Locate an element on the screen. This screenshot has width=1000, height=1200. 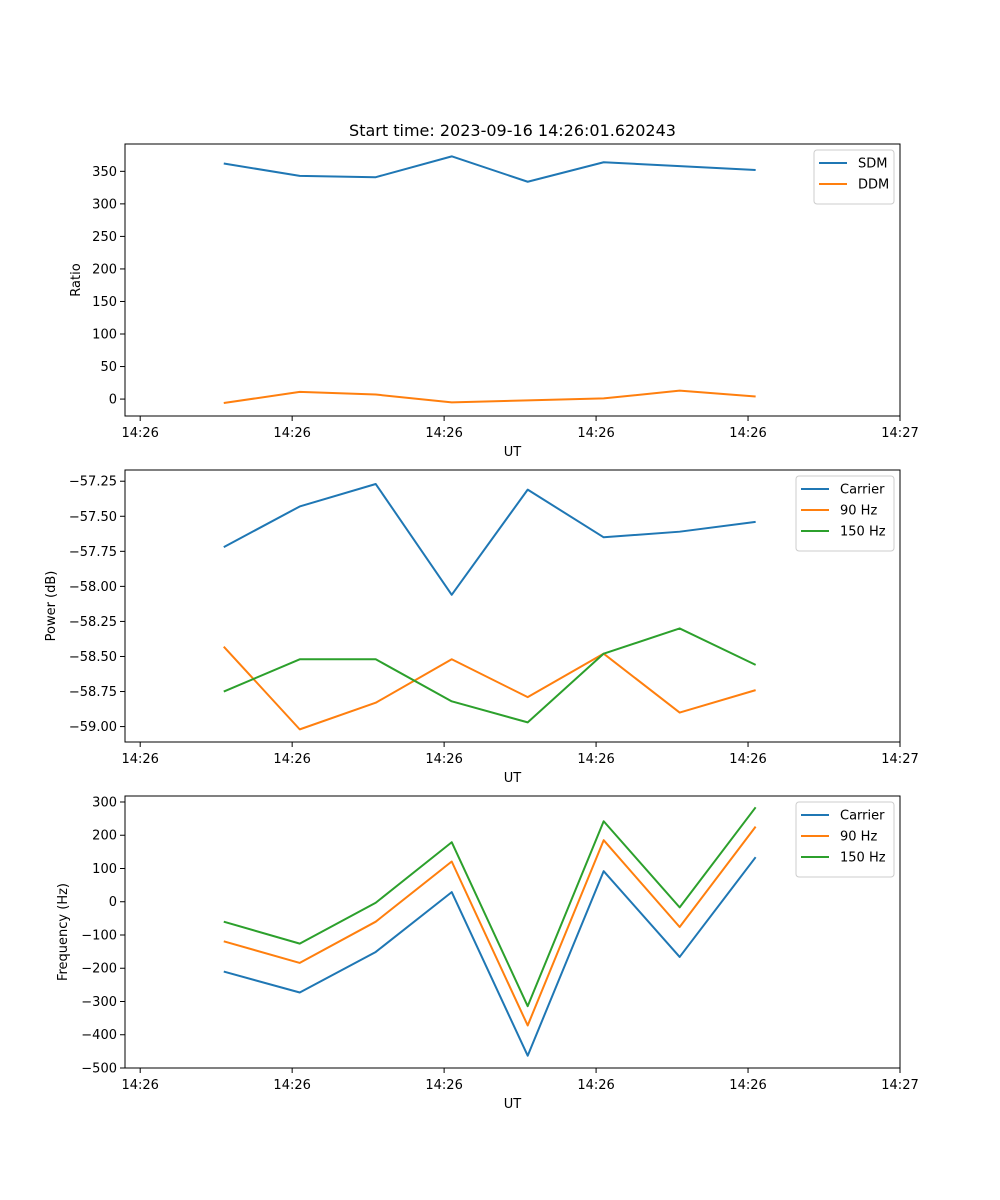
y-axis-label: Ratio is located at coordinates (76, 279).